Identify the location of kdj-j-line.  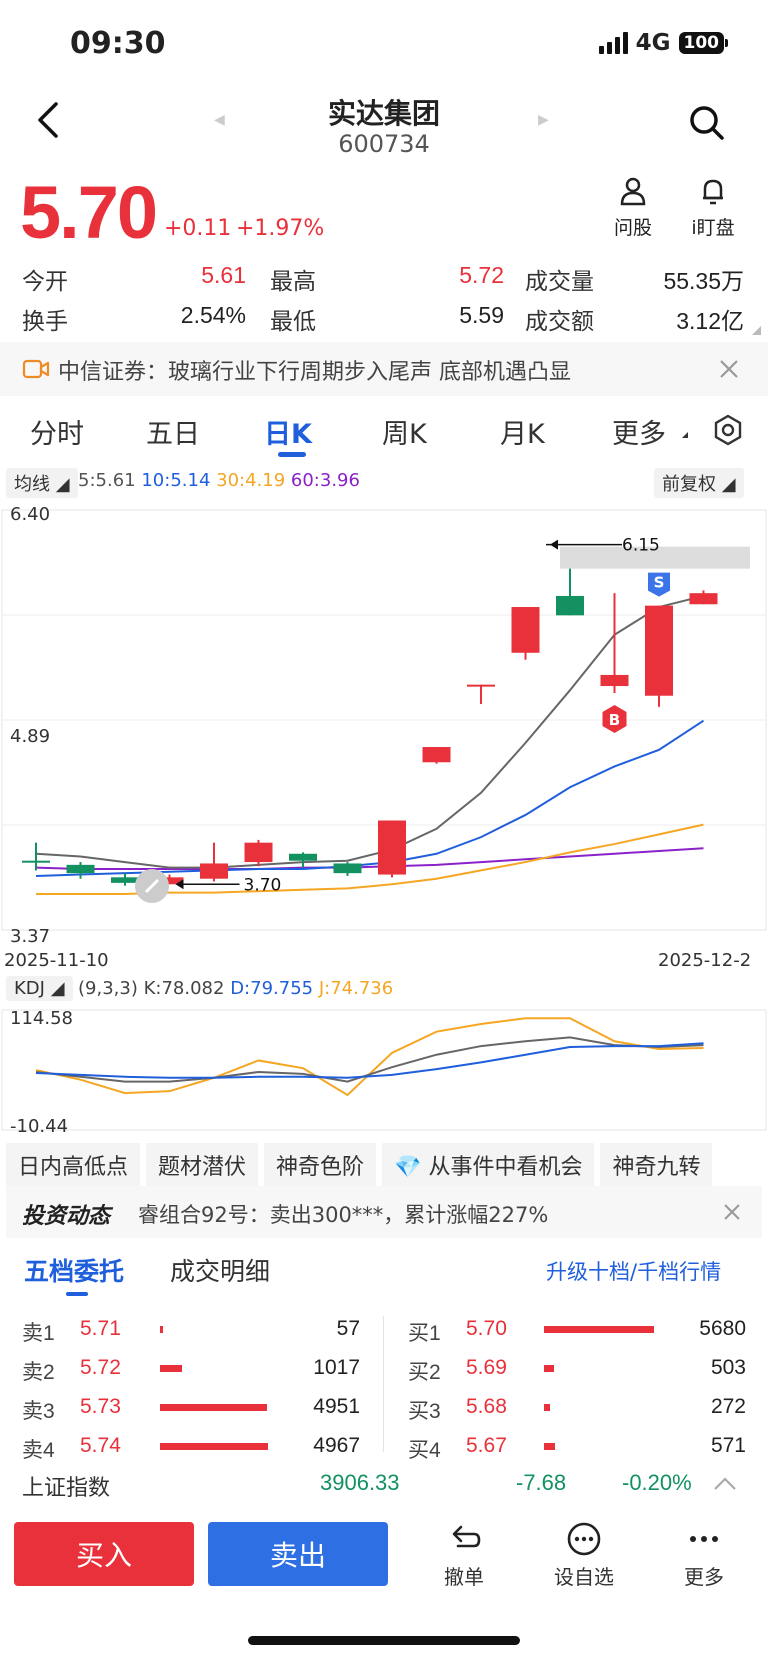
(369, 1057).